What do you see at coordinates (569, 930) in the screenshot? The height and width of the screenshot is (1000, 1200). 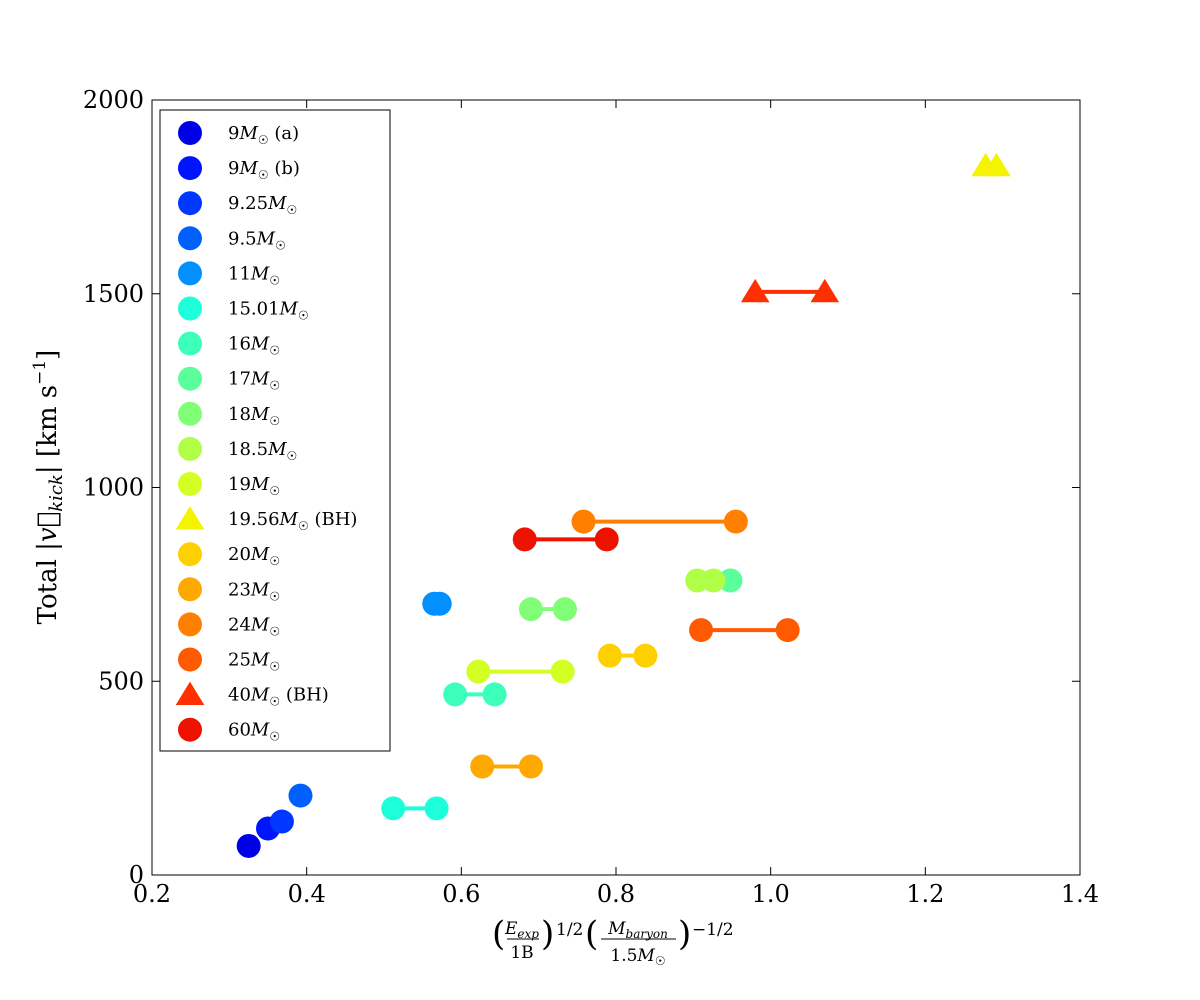 I see `svg-text: 1/2` at bounding box center [569, 930].